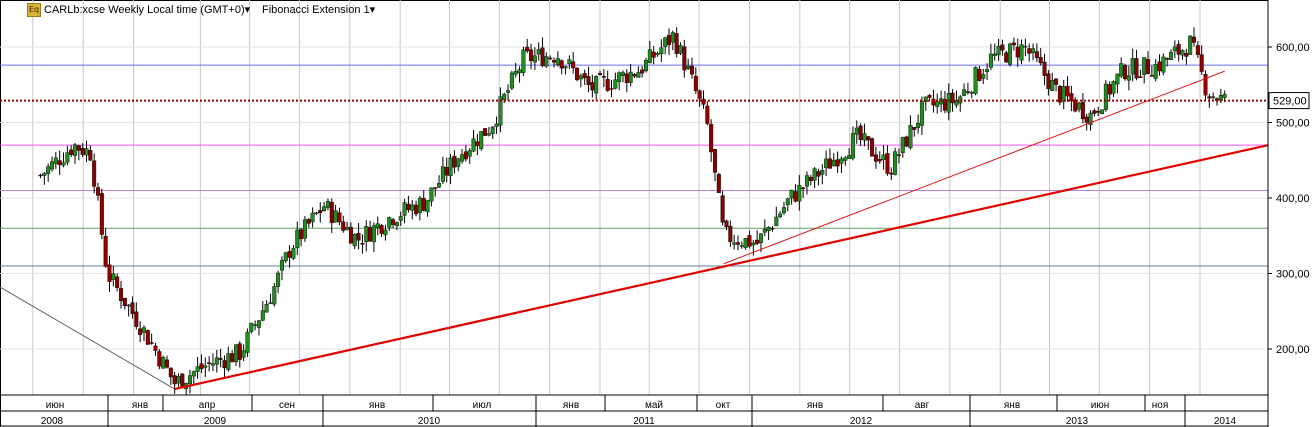  Describe the element at coordinates (247, 10) in the screenshot. I see `chevron-down-icon: ▾` at that location.